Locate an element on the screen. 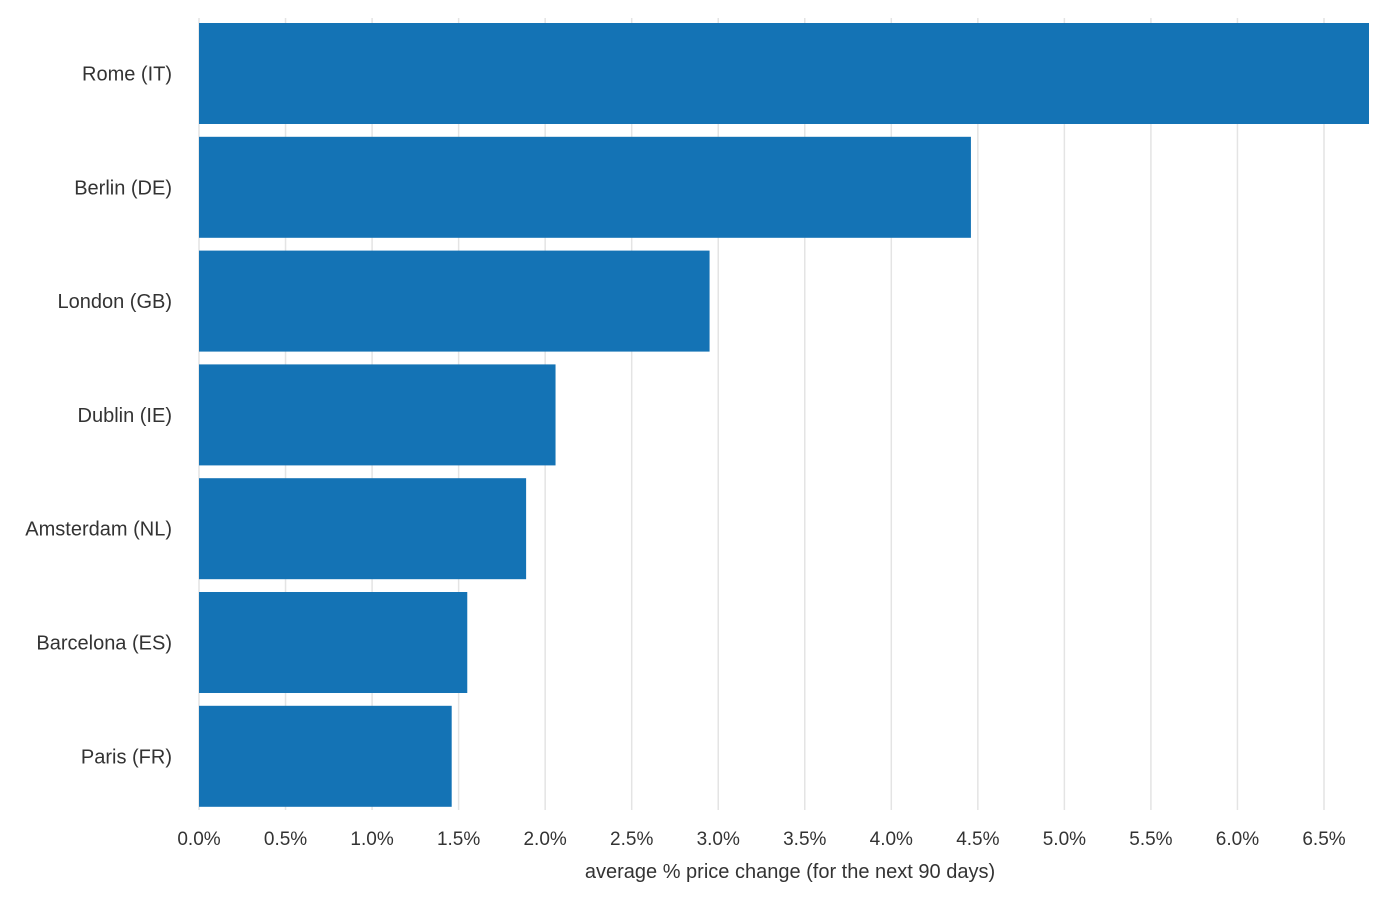 The image size is (1400, 914). x-tick-label: 5.5% is located at coordinates (1150, 839).